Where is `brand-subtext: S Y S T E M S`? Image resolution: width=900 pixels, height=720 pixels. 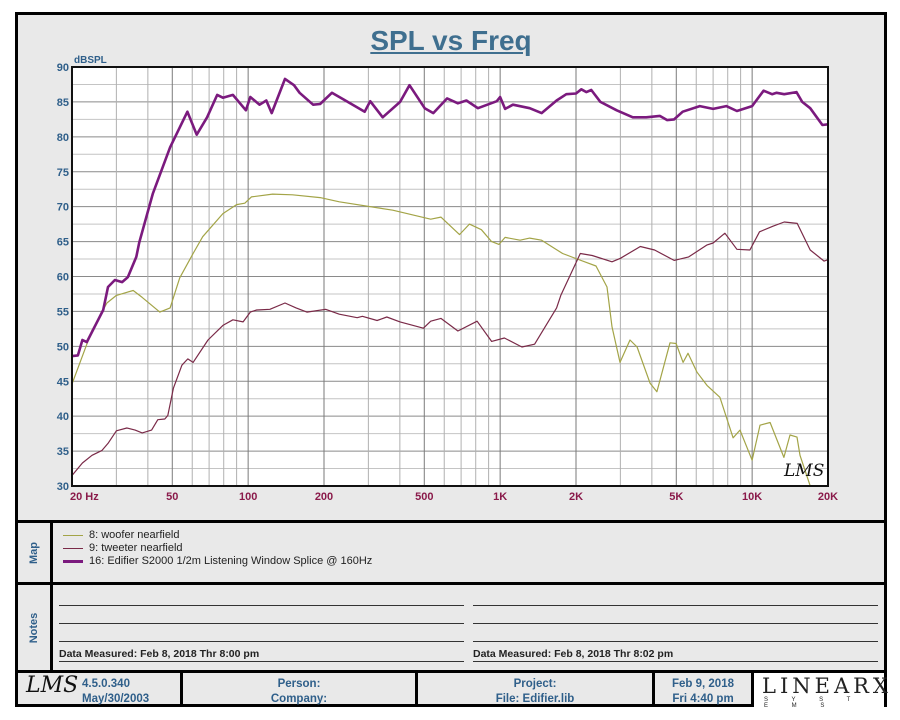
brand-subtext: S Y S T E M S is located at coordinates (813, 703).